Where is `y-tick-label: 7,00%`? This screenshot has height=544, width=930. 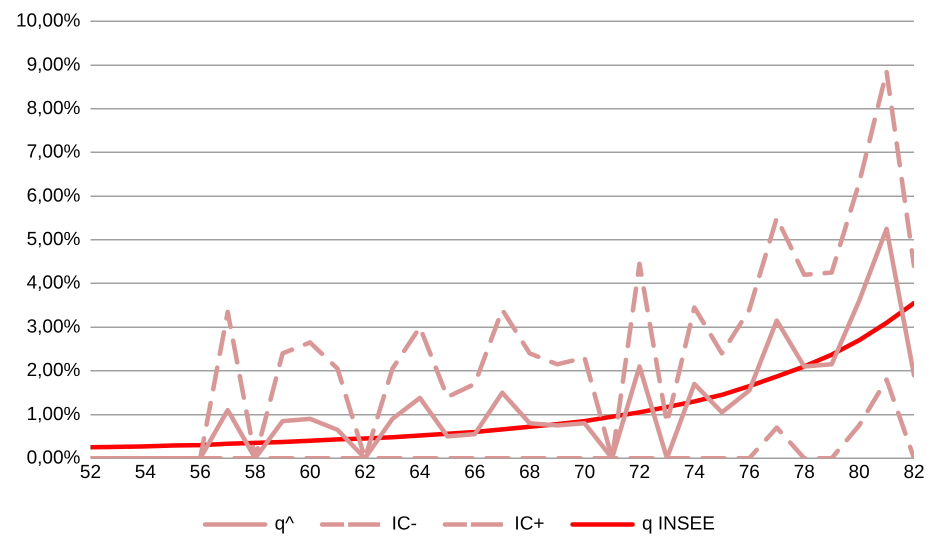 y-tick-label: 7,00% is located at coordinates (53, 152).